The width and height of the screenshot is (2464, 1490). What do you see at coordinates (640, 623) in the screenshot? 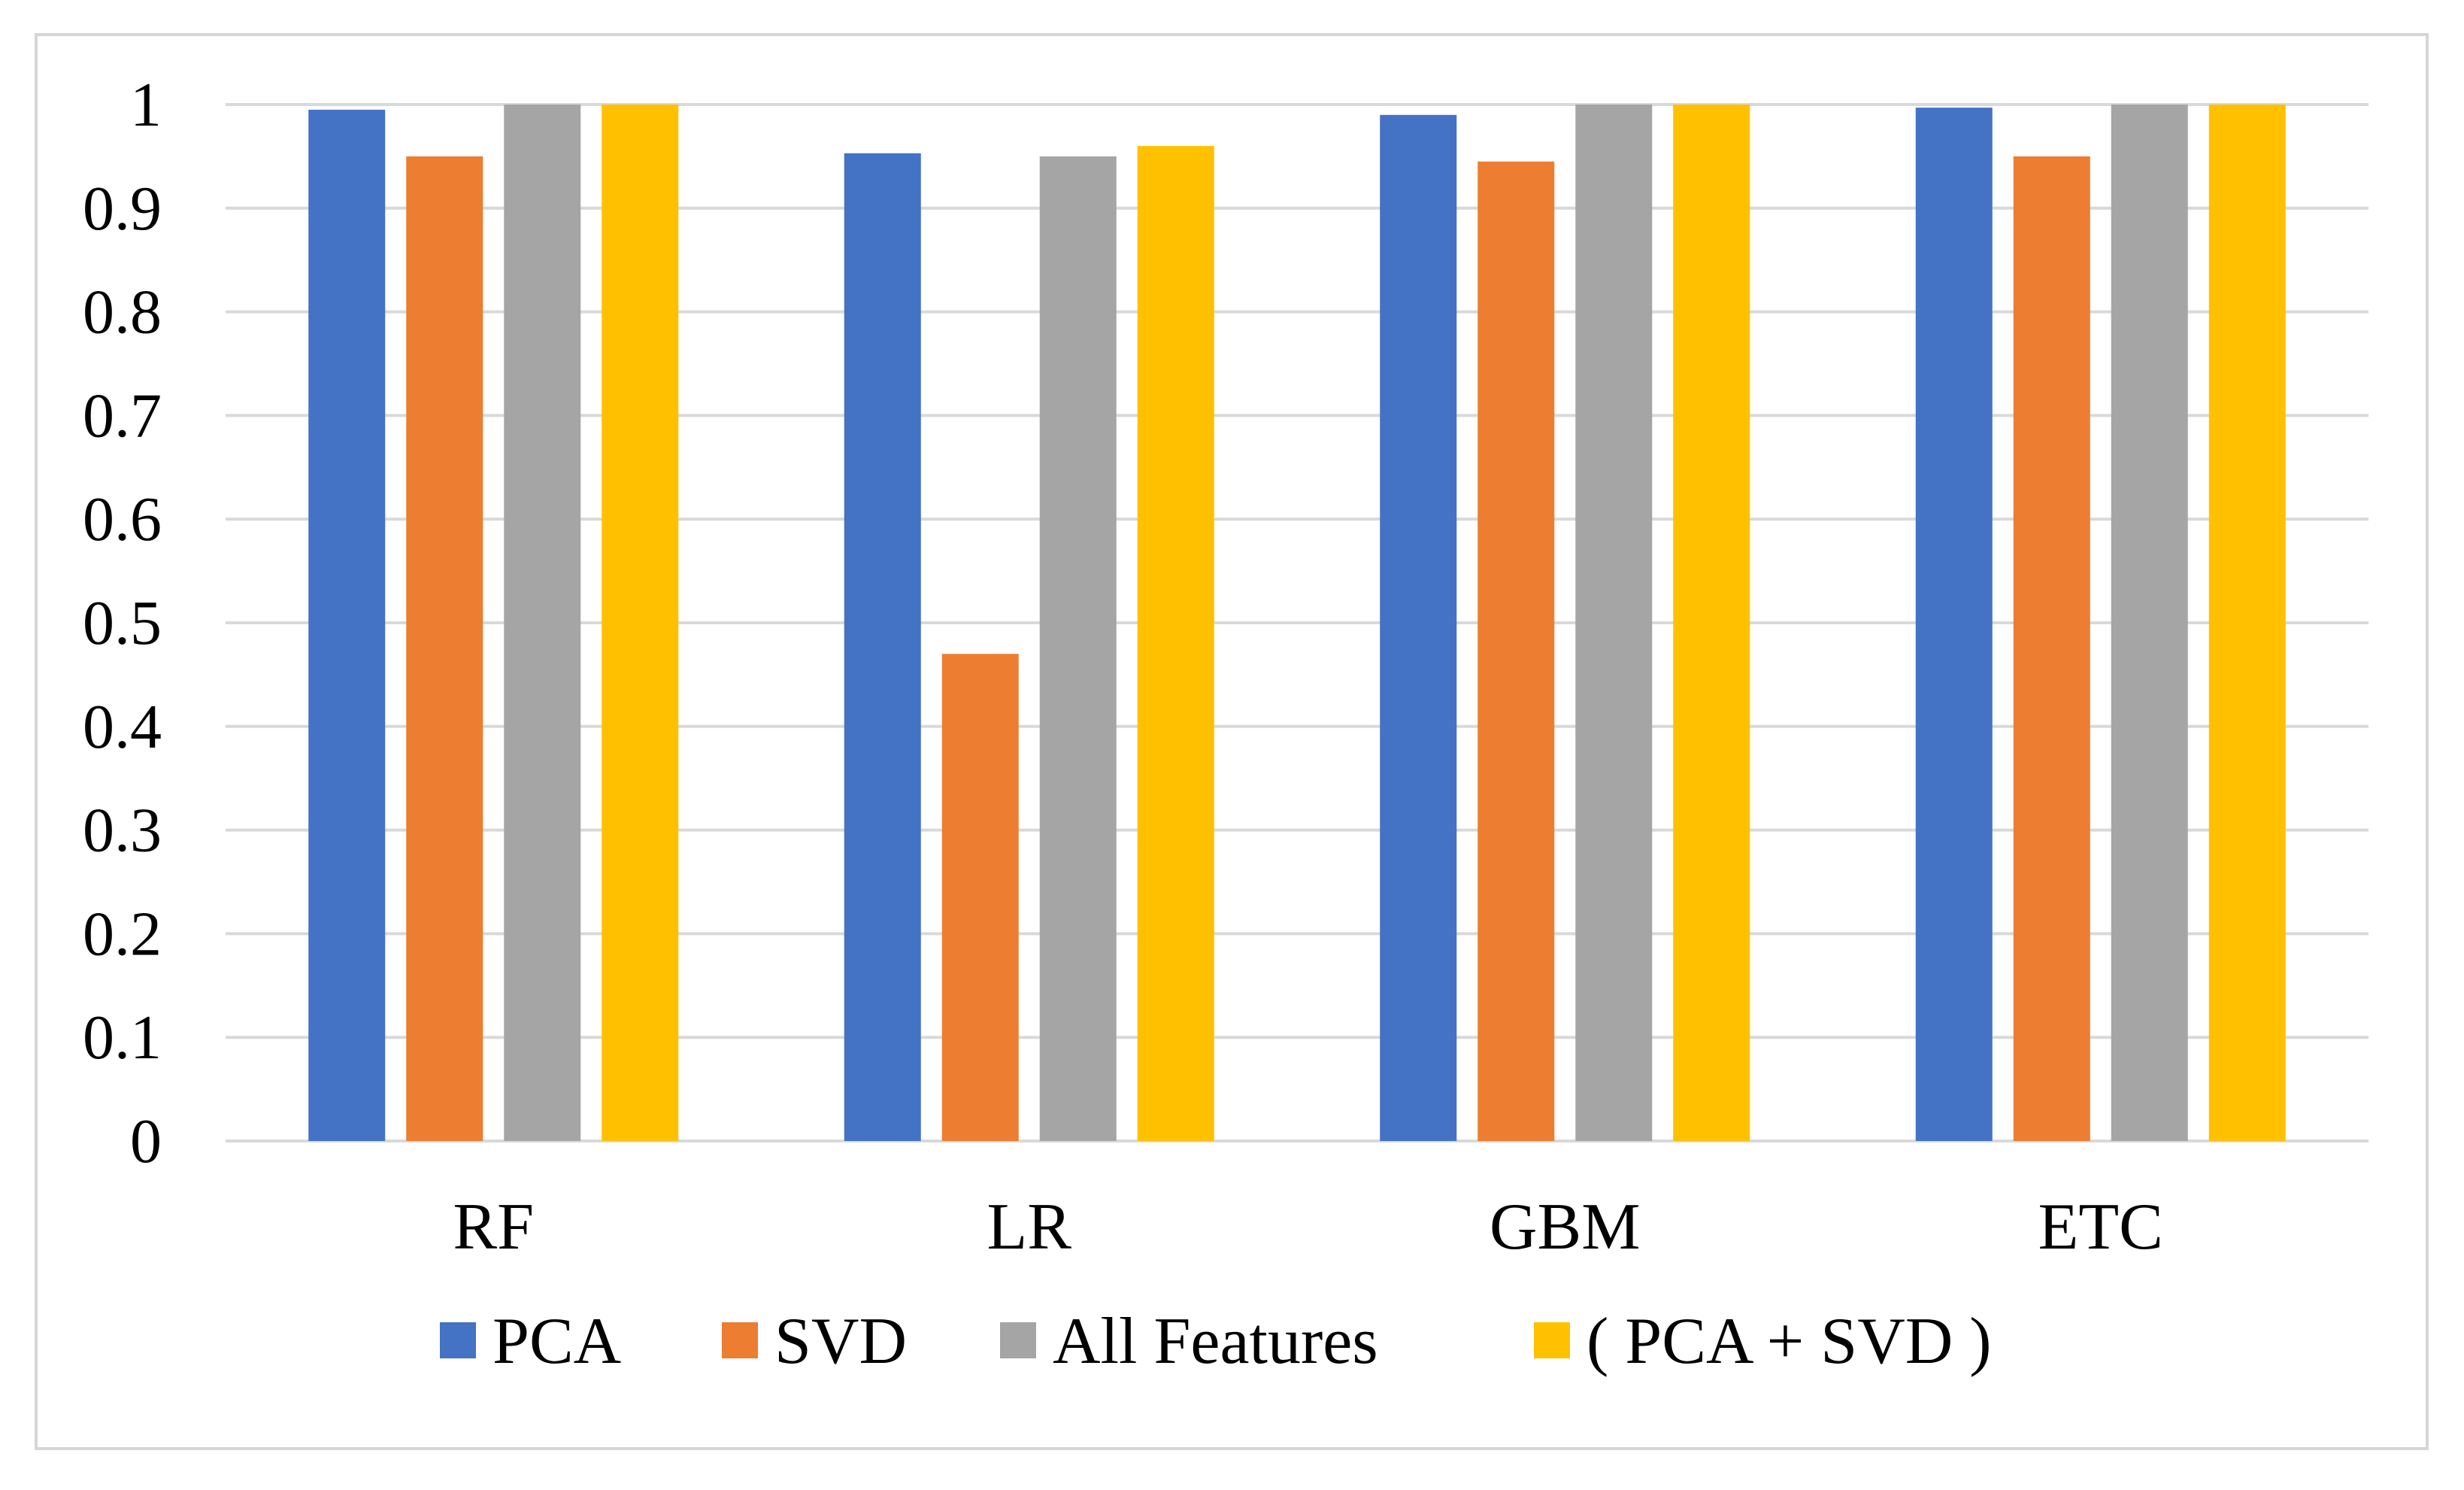
I see `bar-rf-pca-svd` at bounding box center [640, 623].